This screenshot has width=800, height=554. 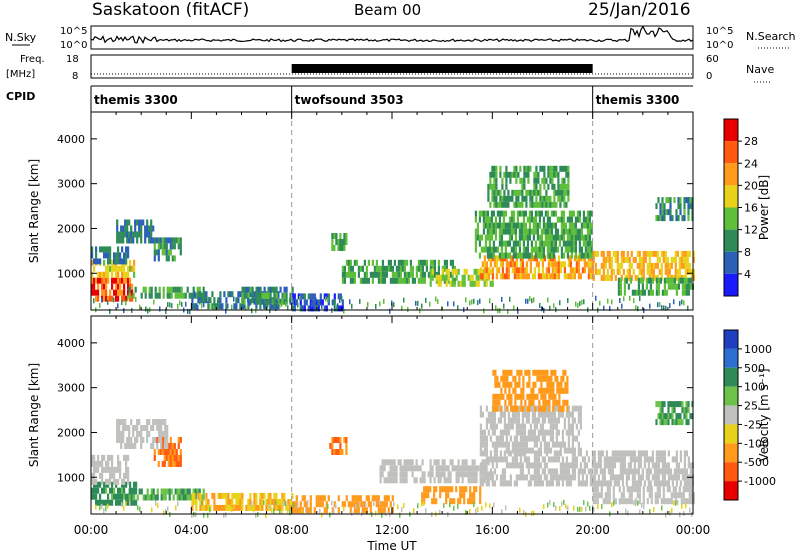 What do you see at coordinates (764, 207) in the screenshot?
I see `colorbar-label: Power [dB]` at bounding box center [764, 207].